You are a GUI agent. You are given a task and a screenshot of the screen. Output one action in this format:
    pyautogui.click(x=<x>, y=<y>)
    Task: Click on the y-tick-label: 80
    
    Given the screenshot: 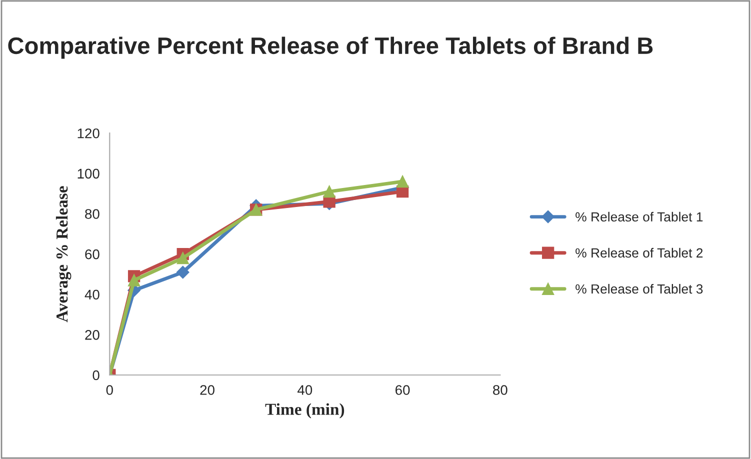 What is the action you would take?
    pyautogui.click(x=92, y=214)
    